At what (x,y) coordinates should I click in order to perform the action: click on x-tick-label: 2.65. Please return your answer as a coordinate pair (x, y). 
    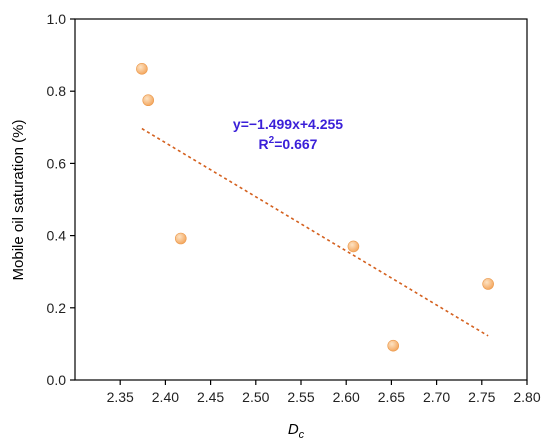
    Looking at the image, I should click on (391, 397).